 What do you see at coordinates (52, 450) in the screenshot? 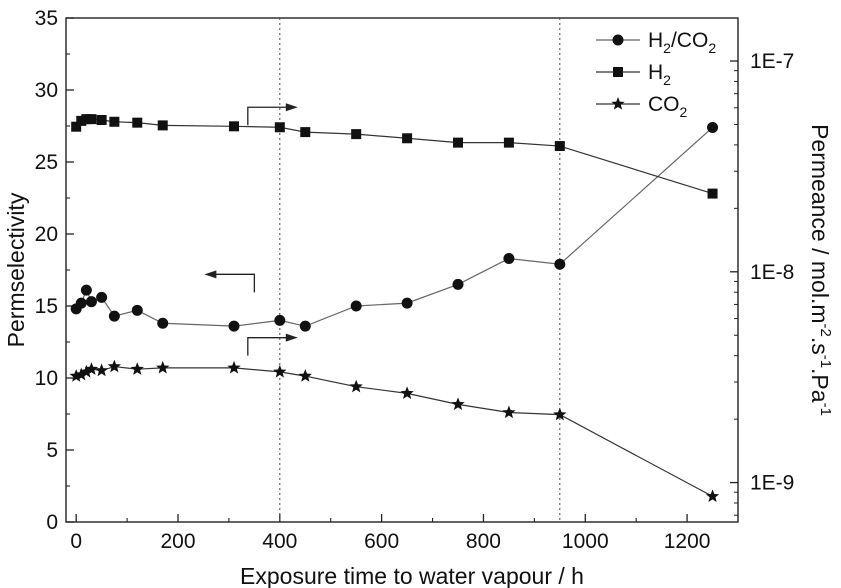
I see `y-left-tick-label: 5` at bounding box center [52, 450].